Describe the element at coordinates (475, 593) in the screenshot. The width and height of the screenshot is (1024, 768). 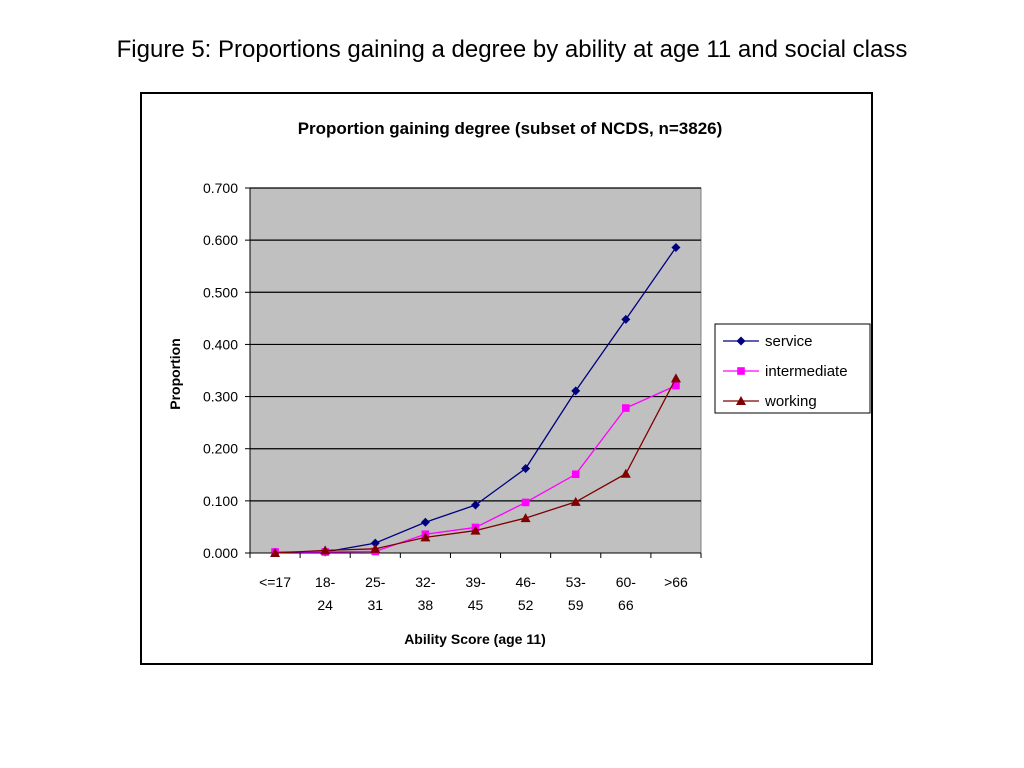
I see `x-tick-label: 39-45` at that location.